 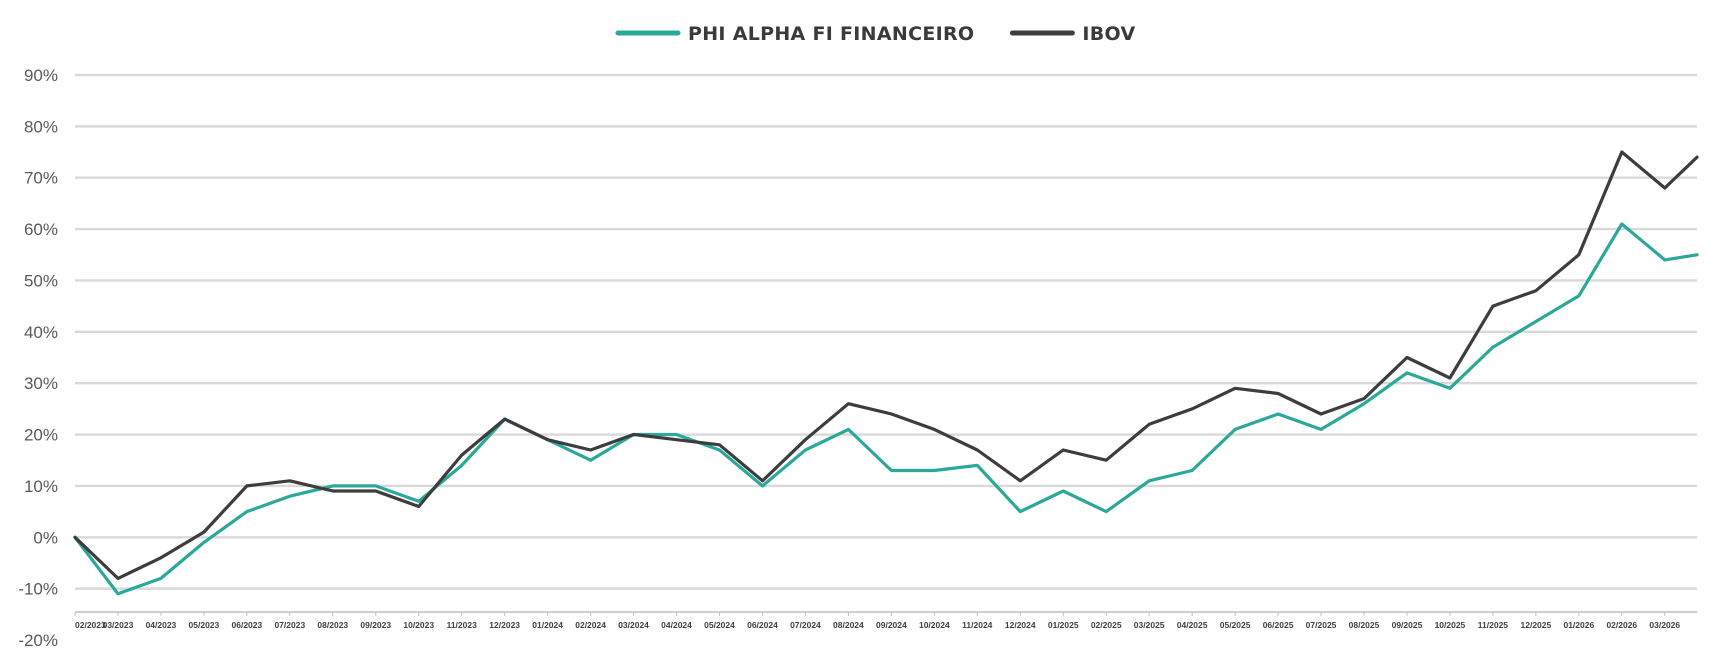 What do you see at coordinates (719, 625) in the screenshot?
I see `x-tick-label: 05/2024` at bounding box center [719, 625].